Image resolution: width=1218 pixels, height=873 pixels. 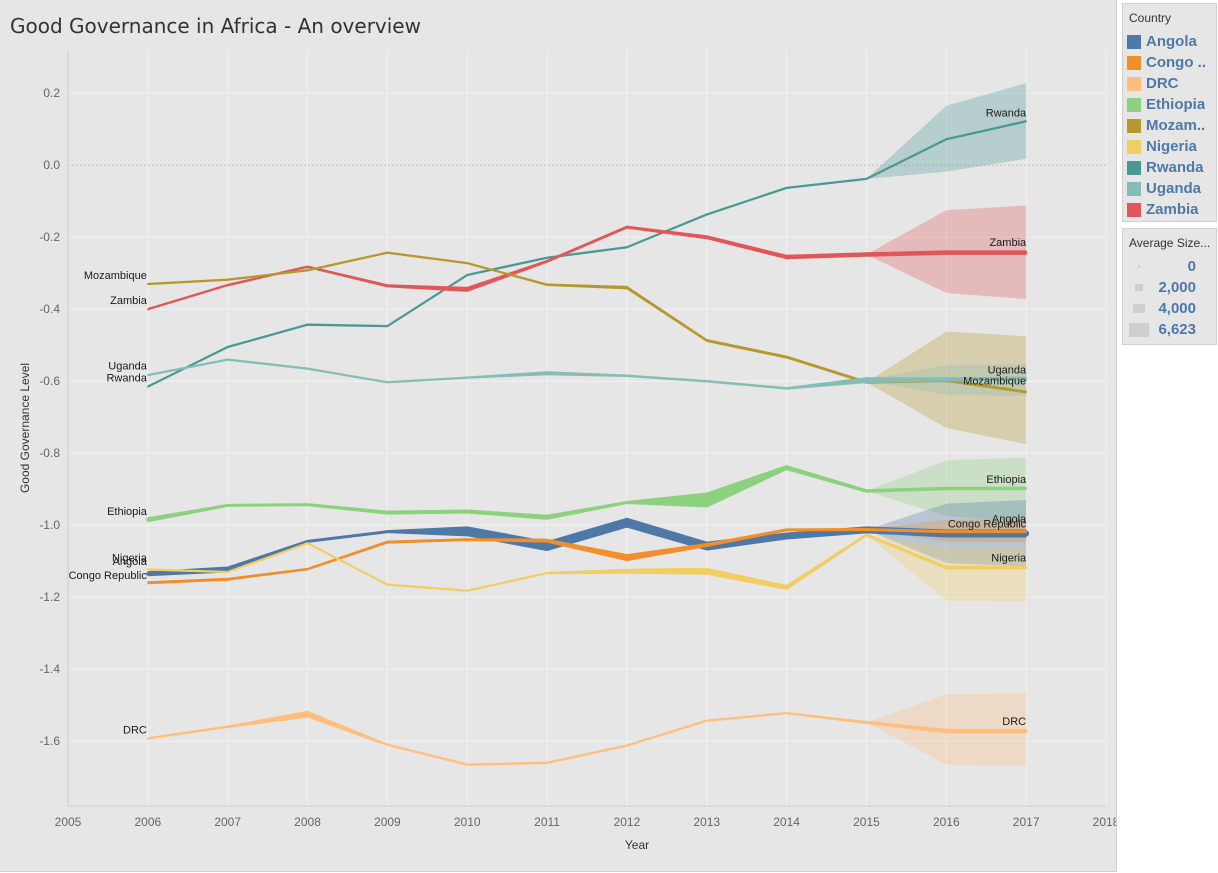 I want to click on x-tick-label: 2007, so click(x=227, y=822).